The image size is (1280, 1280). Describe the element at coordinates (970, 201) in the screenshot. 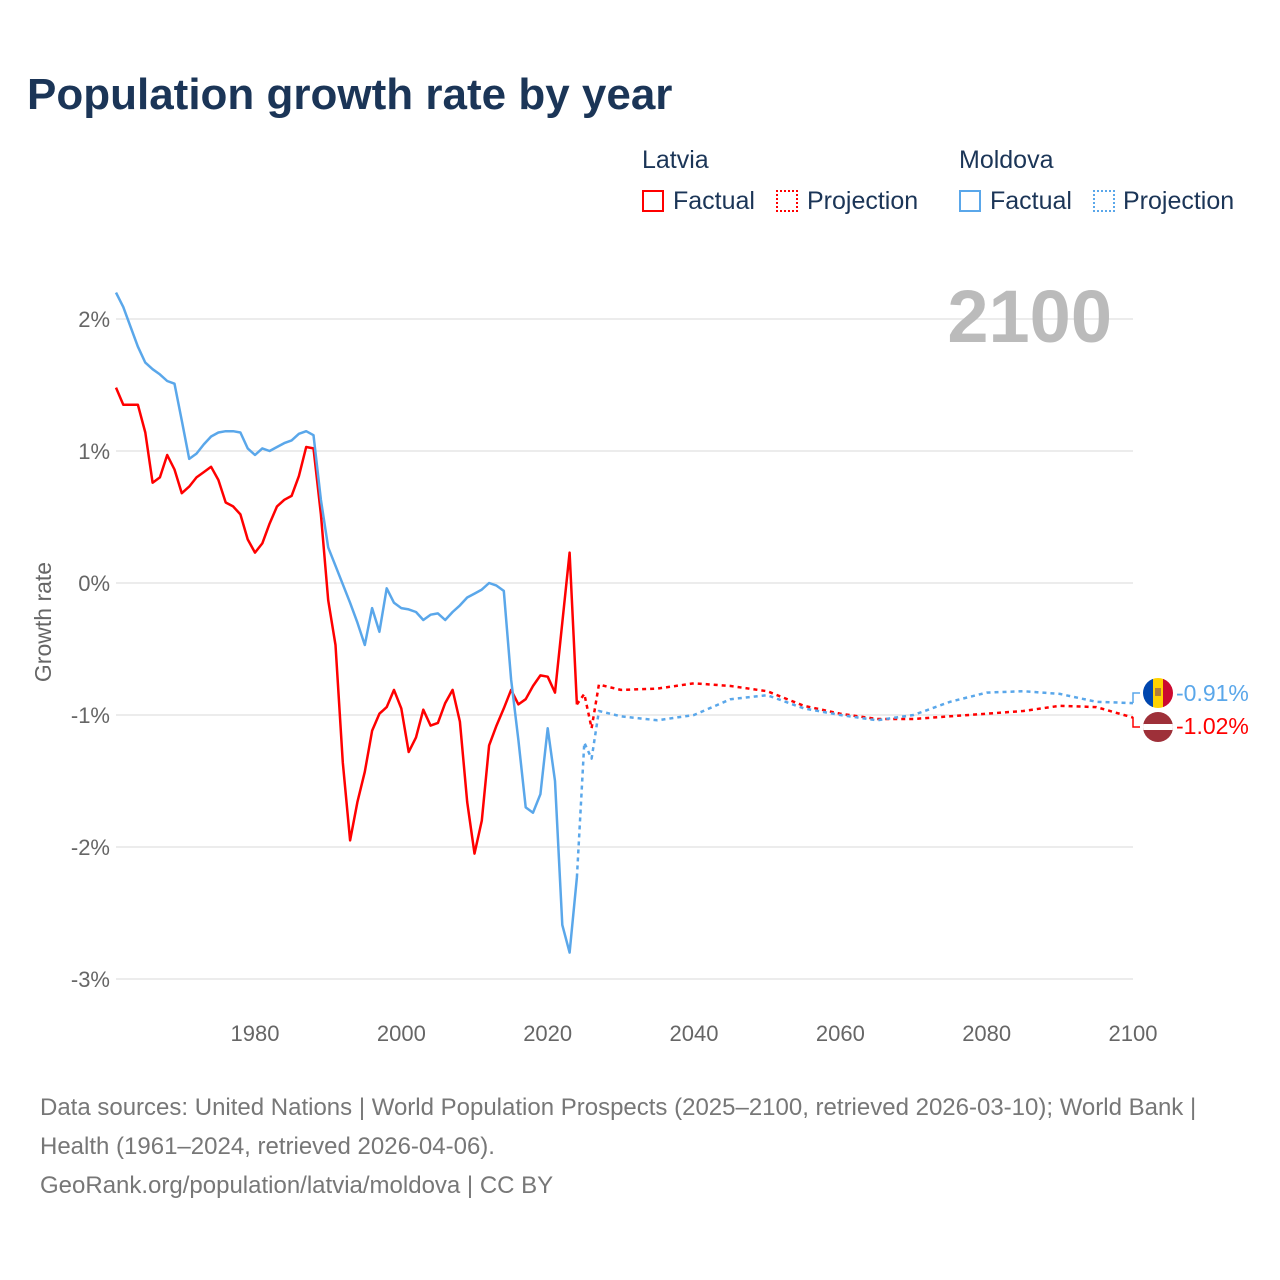

I see `legend-moldova-factual-swatch` at that location.